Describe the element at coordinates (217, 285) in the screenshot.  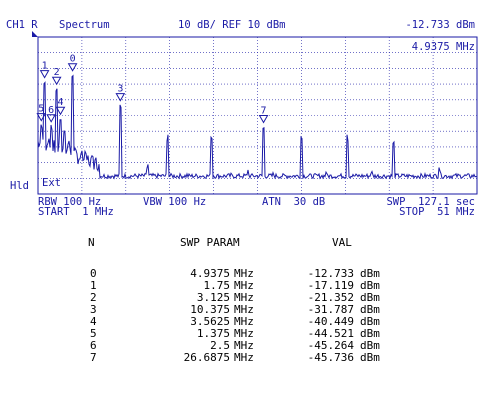
I see `row-param: 1.75` at that location.